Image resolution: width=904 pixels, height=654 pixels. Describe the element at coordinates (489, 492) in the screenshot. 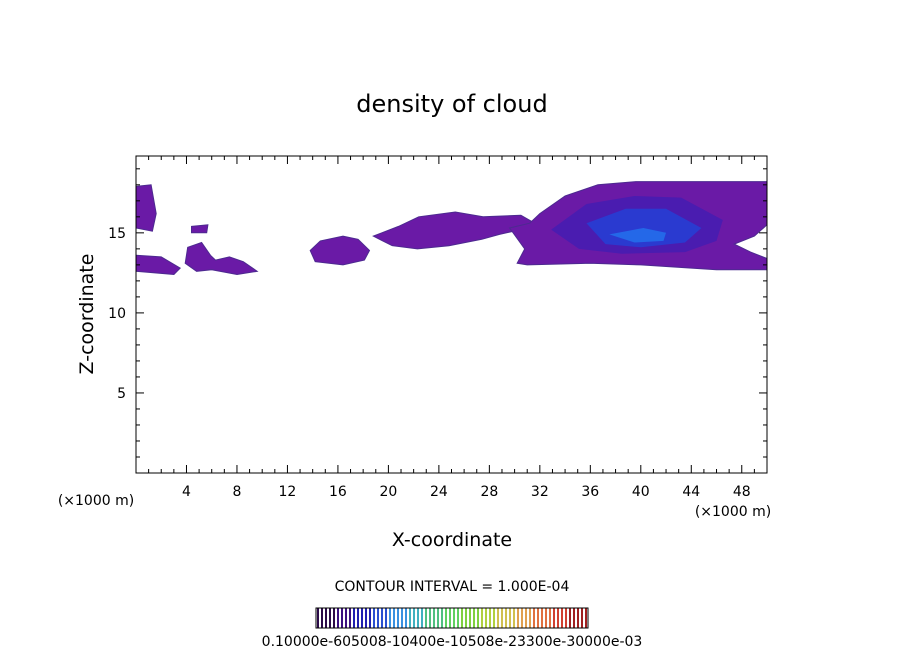

I see `x-tick-label: 28` at that location.